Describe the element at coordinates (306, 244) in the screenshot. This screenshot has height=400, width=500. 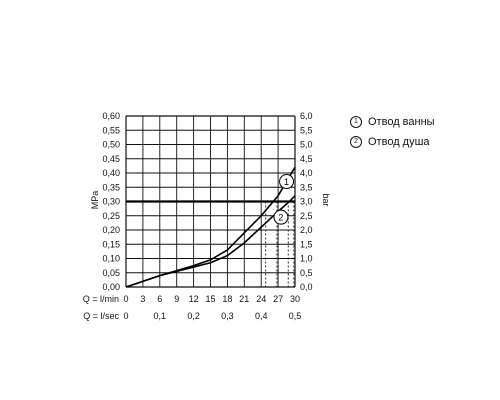
I see `y-tick-label-right: 1,5` at that location.